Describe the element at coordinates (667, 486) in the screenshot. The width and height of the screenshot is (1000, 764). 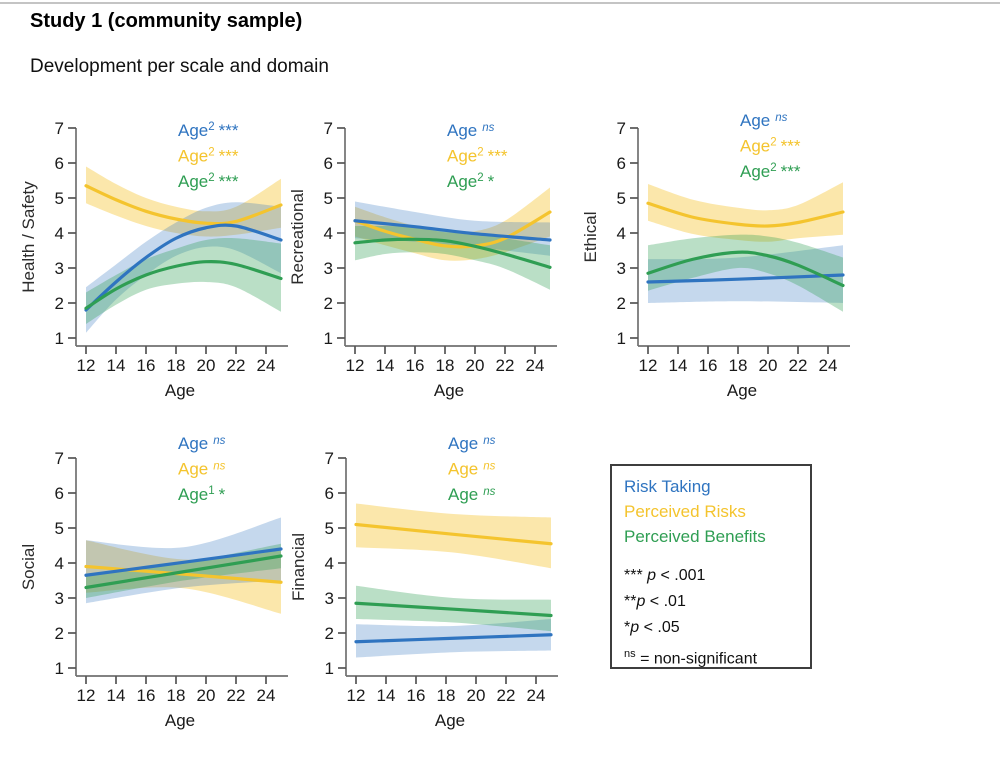
I see `legend-series-risk_taking: Risk Taking` at that location.